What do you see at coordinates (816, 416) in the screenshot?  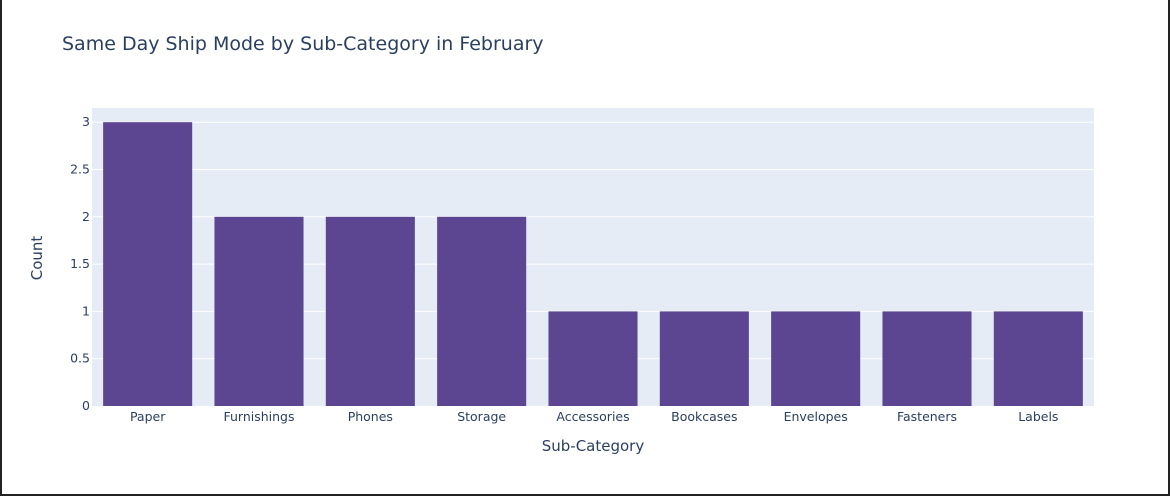 I see `x-tick-label: Envelopes` at bounding box center [816, 416].